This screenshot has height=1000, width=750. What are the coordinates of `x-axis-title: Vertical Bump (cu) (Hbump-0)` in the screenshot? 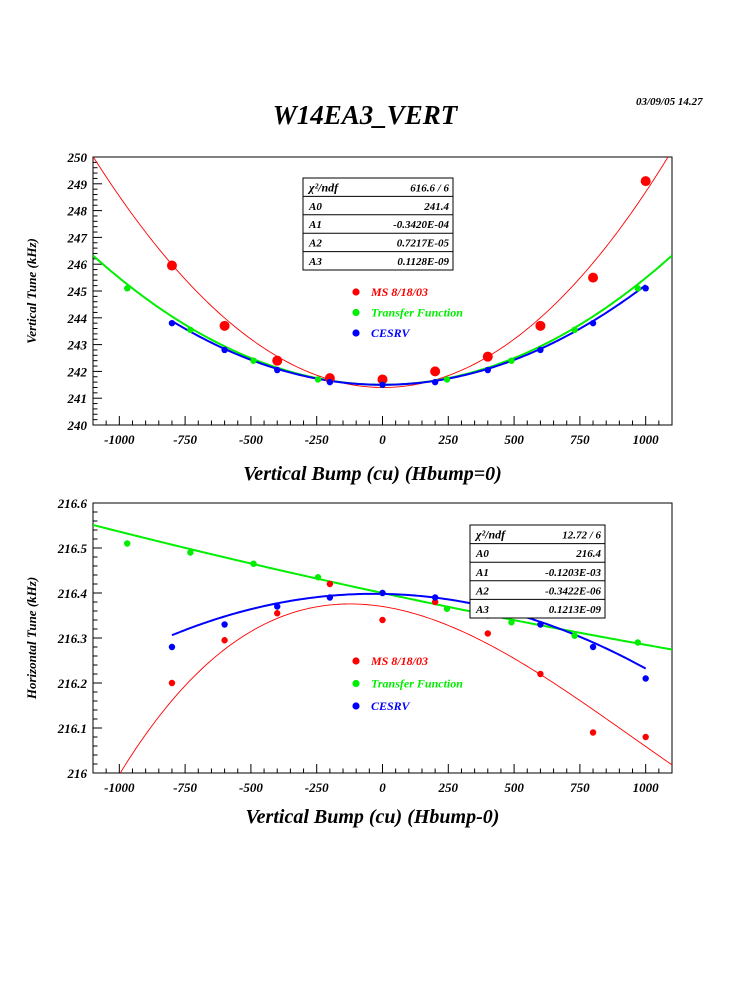 It's located at (373, 817).